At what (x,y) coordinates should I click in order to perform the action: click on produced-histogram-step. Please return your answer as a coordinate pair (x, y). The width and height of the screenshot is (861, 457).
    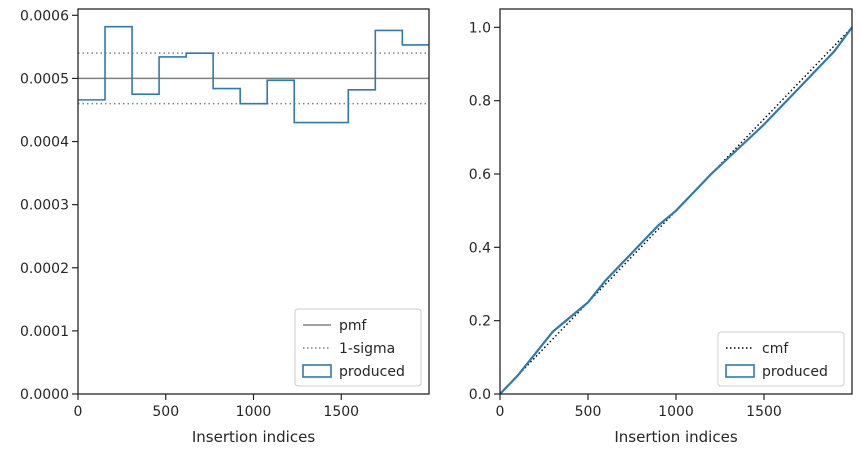
    Looking at the image, I should click on (253, 75).